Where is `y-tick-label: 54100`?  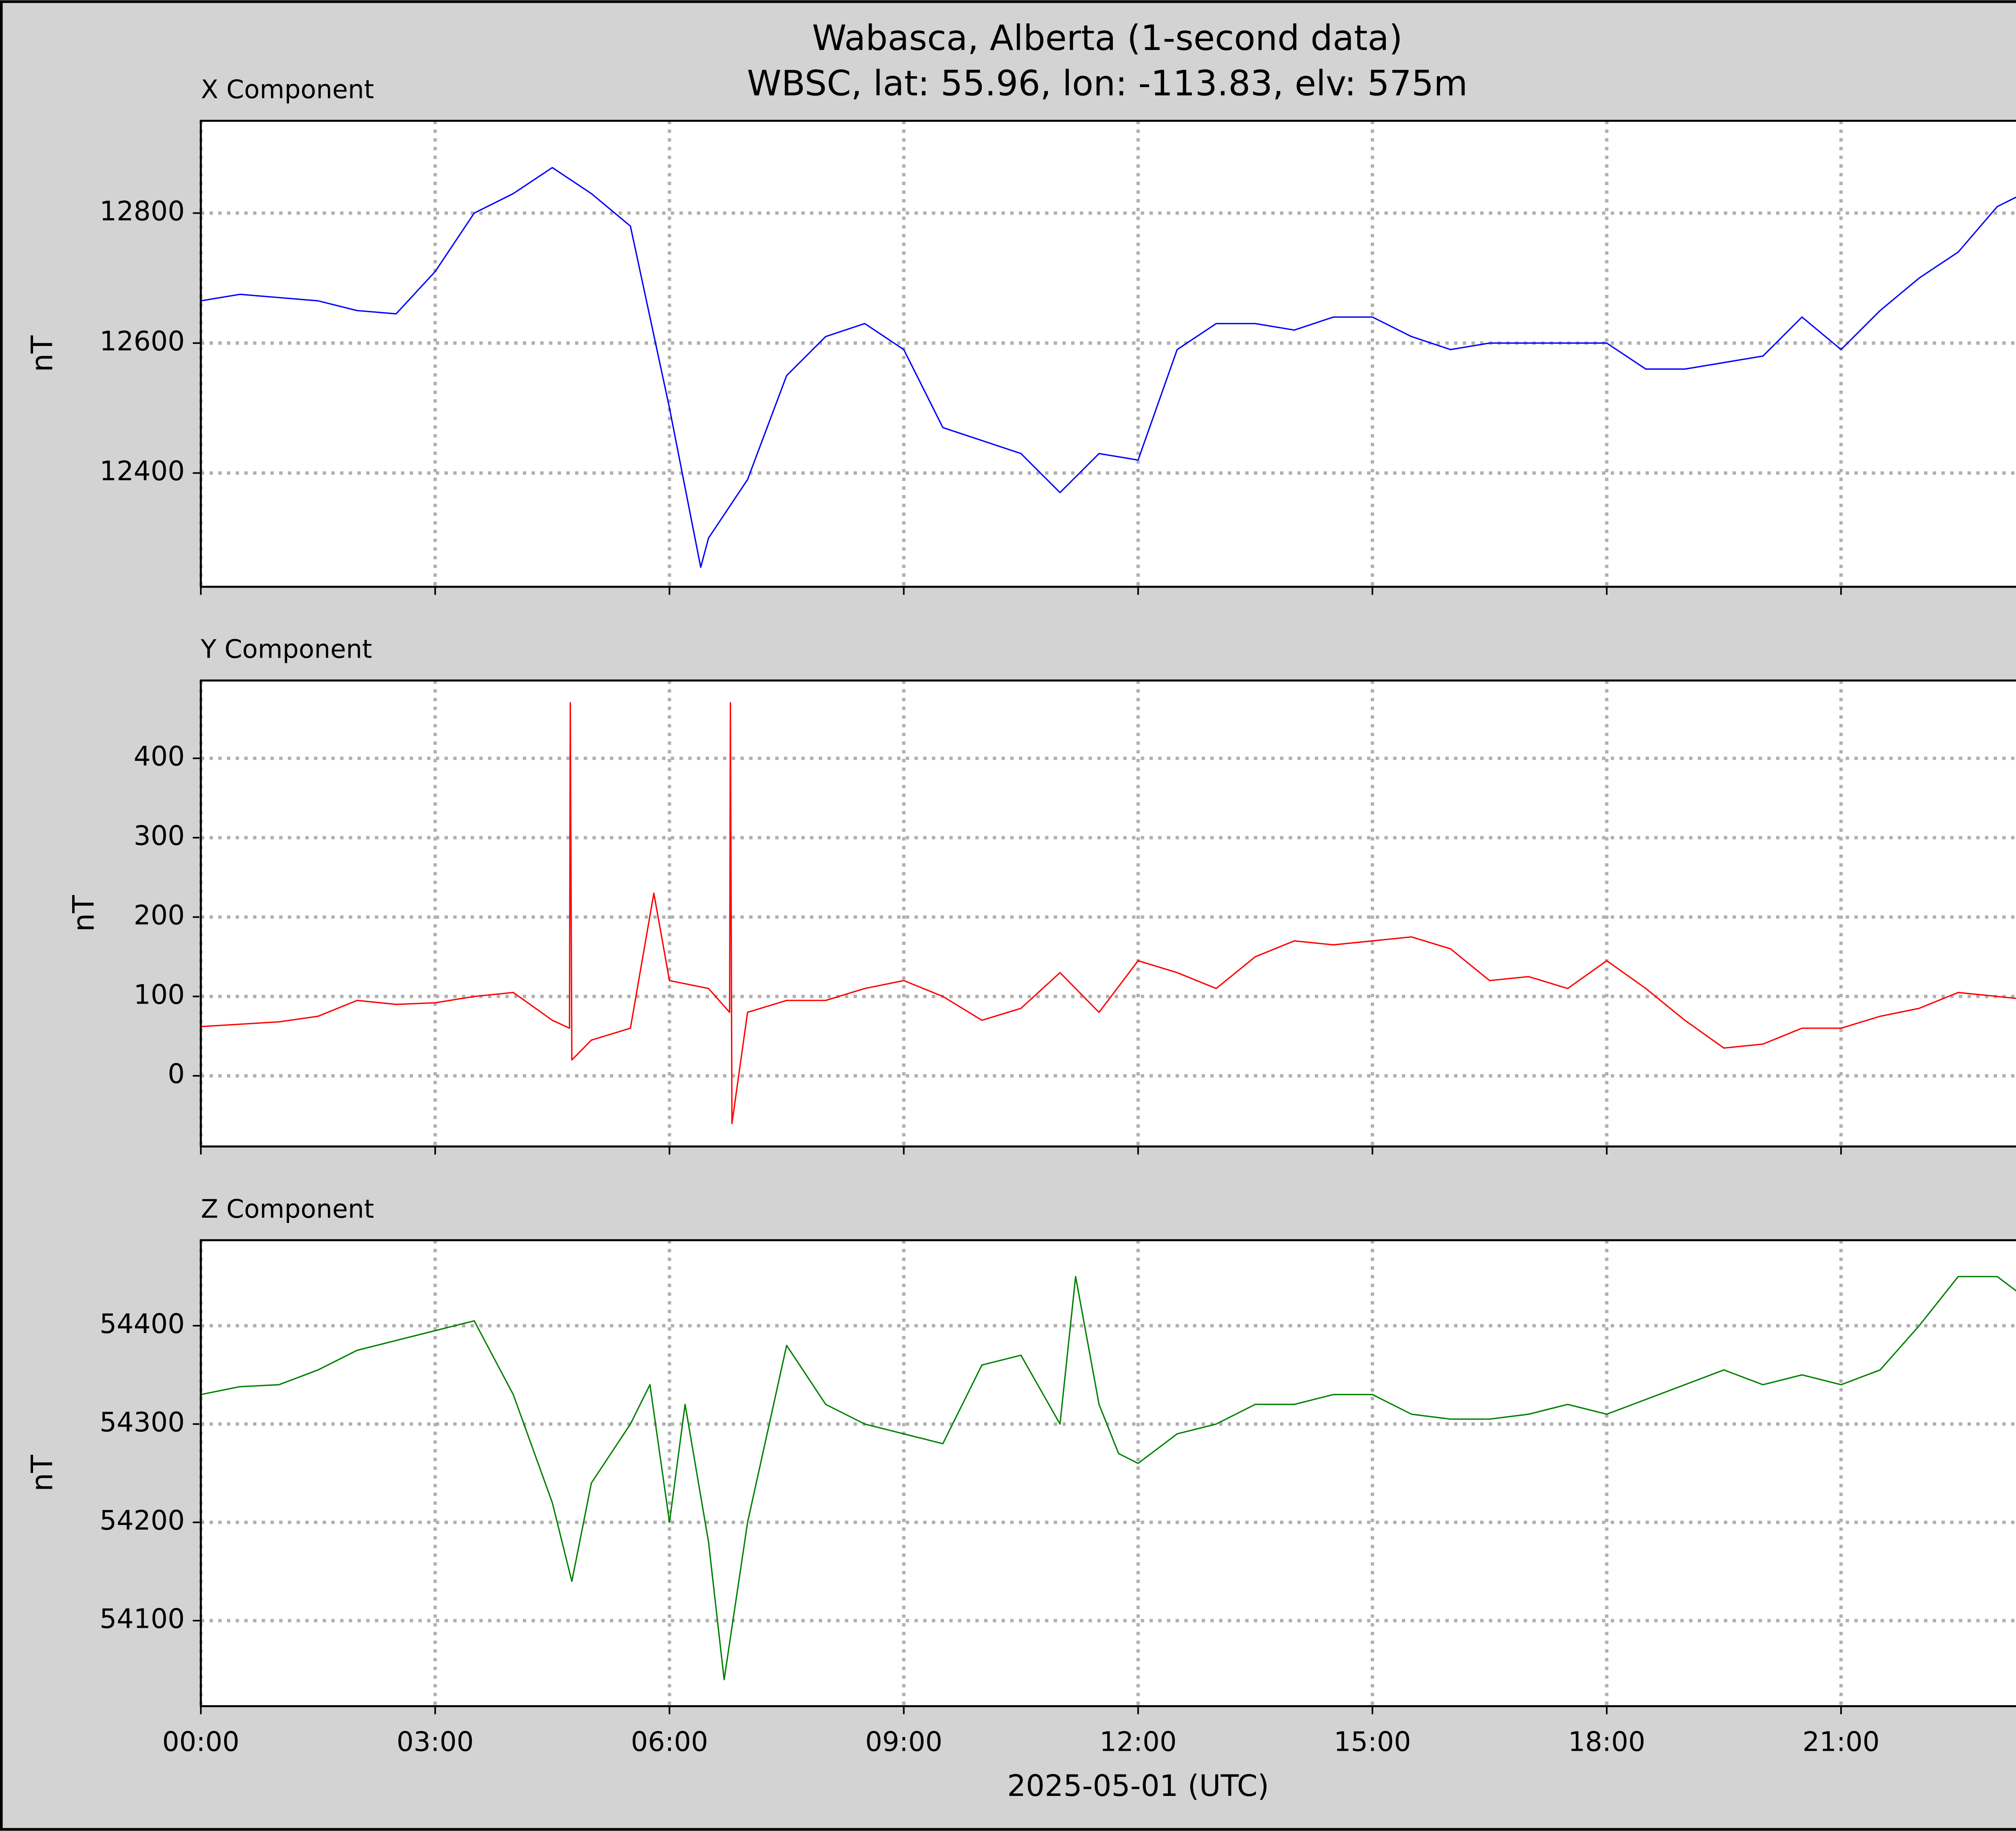 y-tick-label: 54100 is located at coordinates (142, 1618).